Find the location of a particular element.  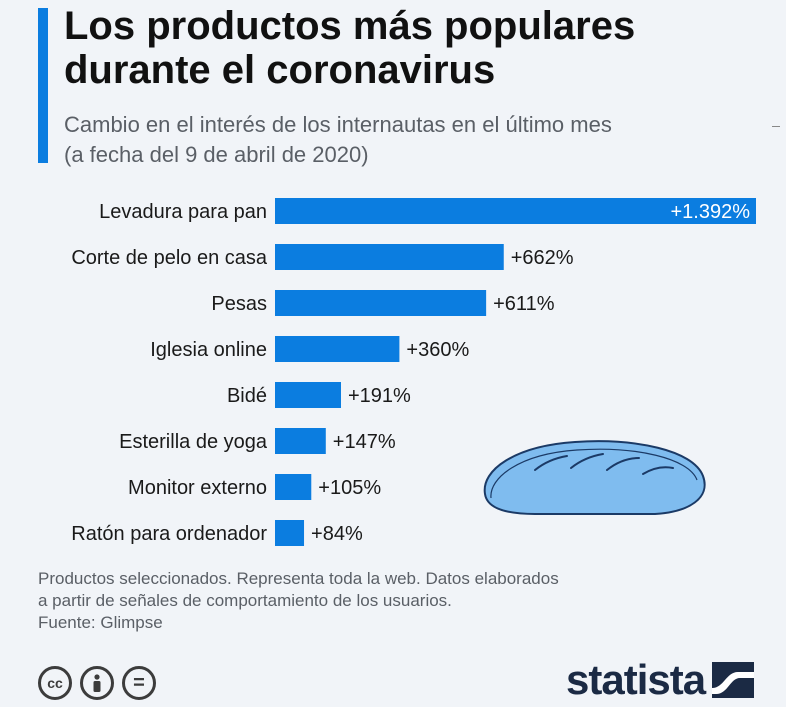

attribution-icon is located at coordinates (97, 683).